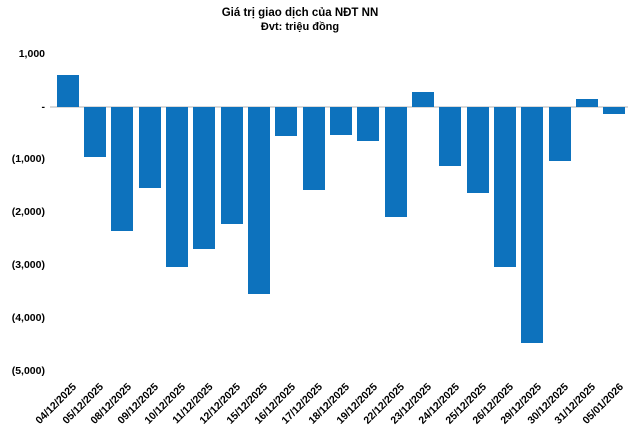  What do you see at coordinates (300, 27) in the screenshot?
I see `chart-subtitle: Đvt: triệu đồng` at bounding box center [300, 27].